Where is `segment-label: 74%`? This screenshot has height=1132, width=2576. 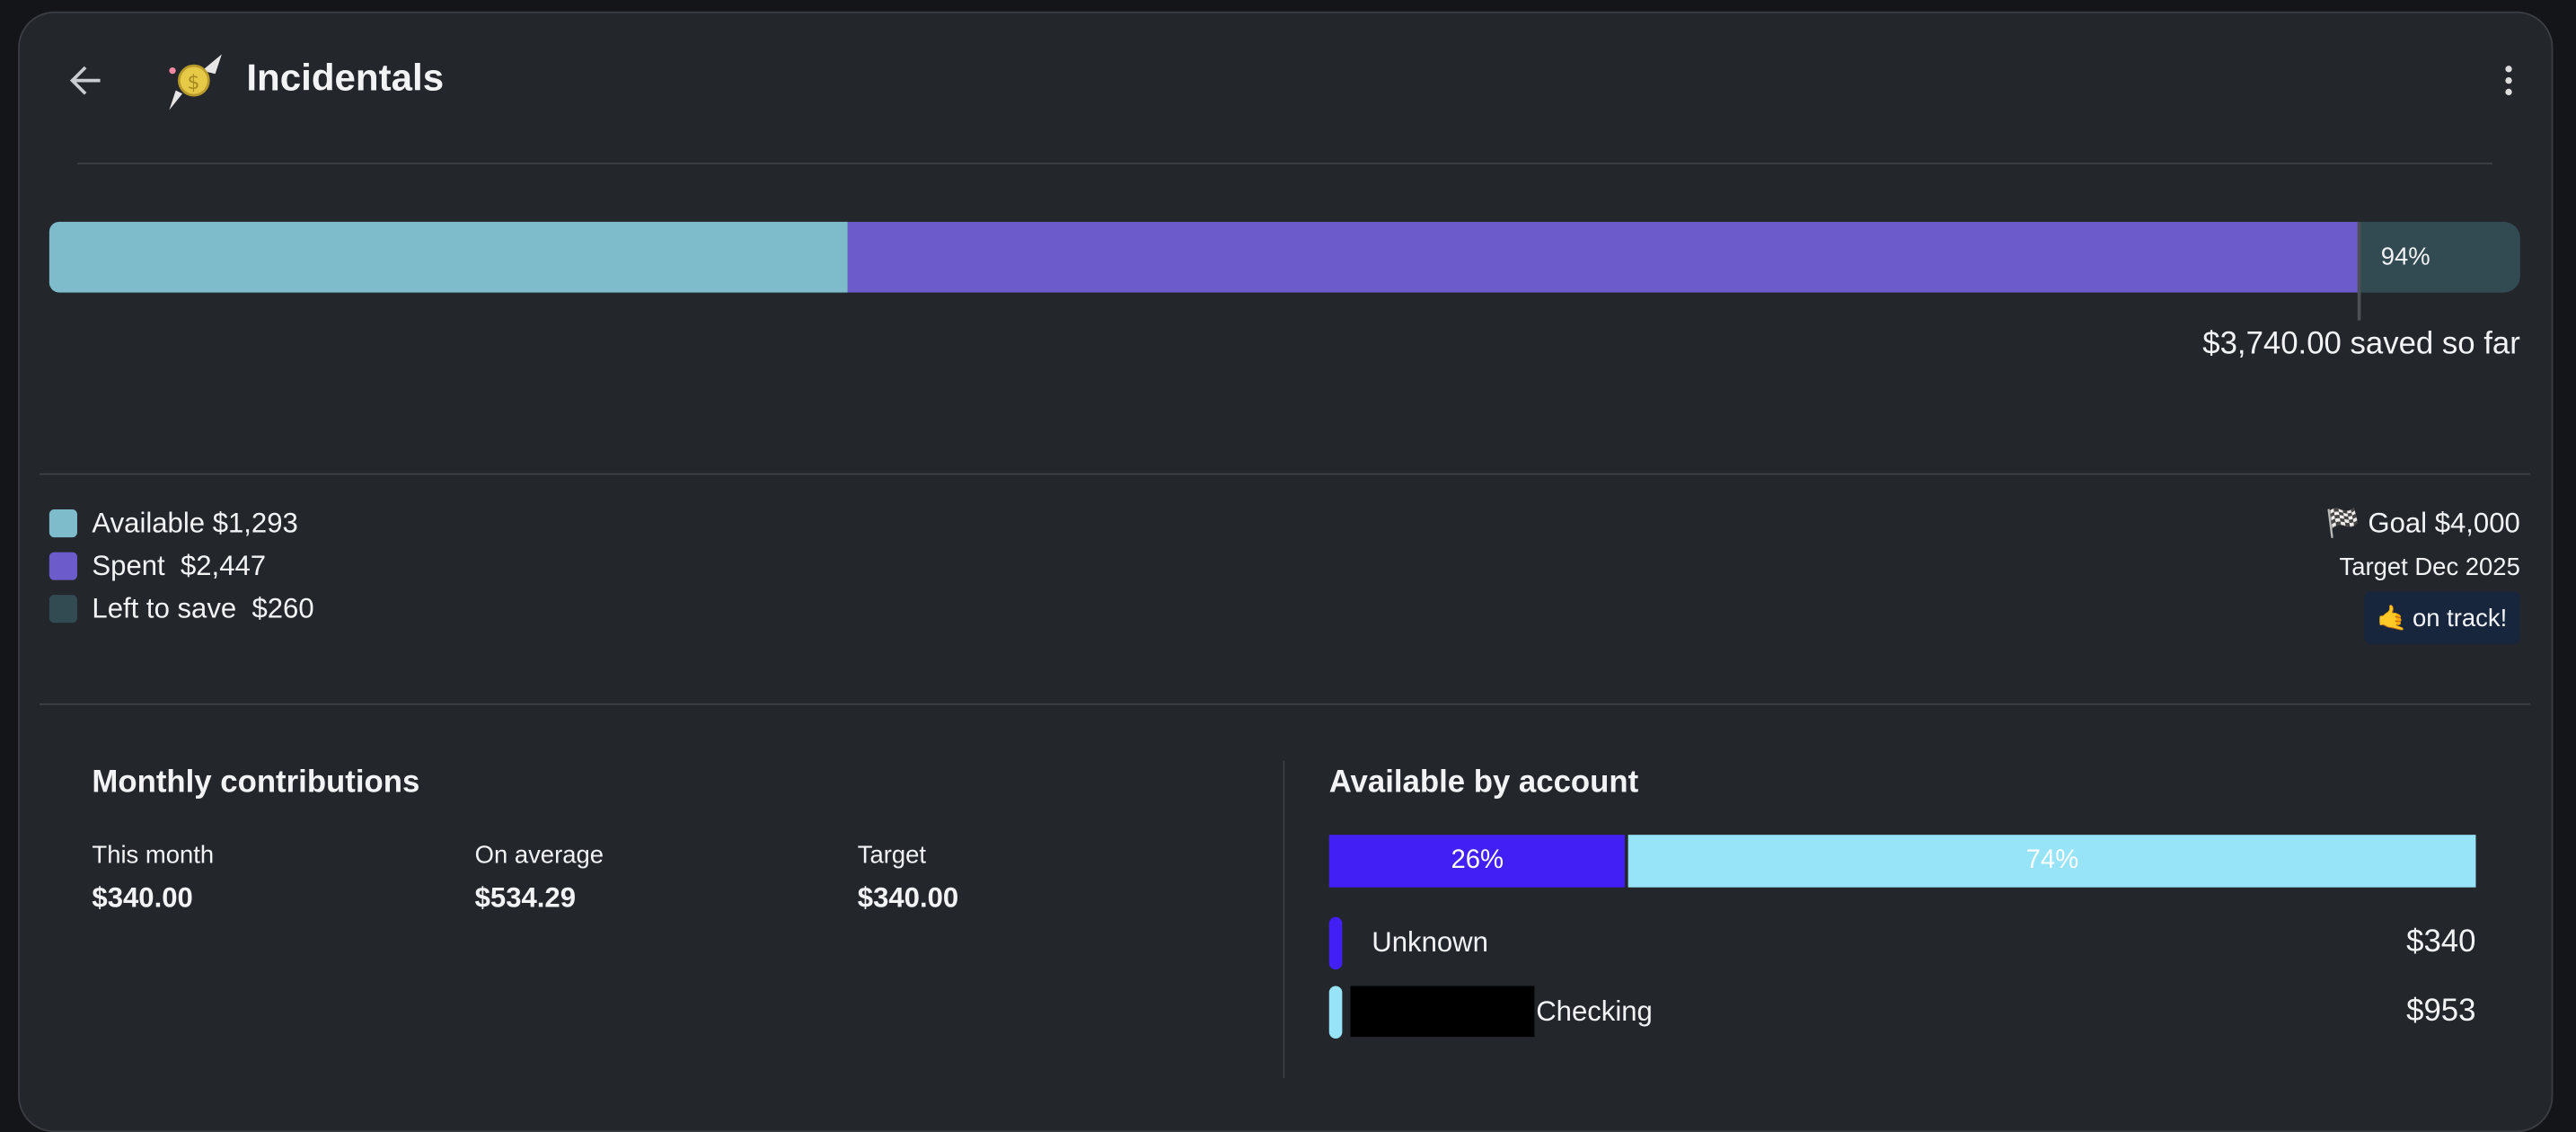 segment-label: 74% is located at coordinates (2052, 860).